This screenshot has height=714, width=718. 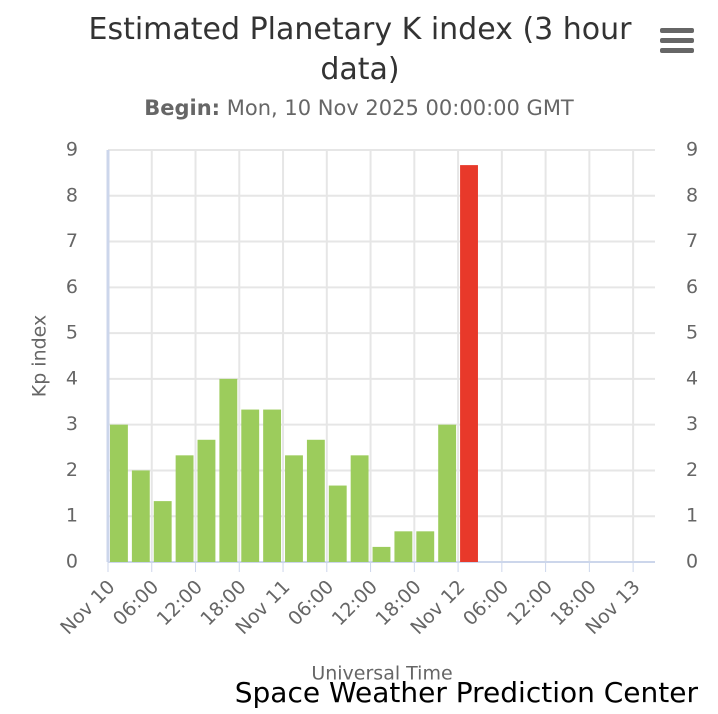 I want to click on y2-tick-label: 8, so click(x=692, y=195).